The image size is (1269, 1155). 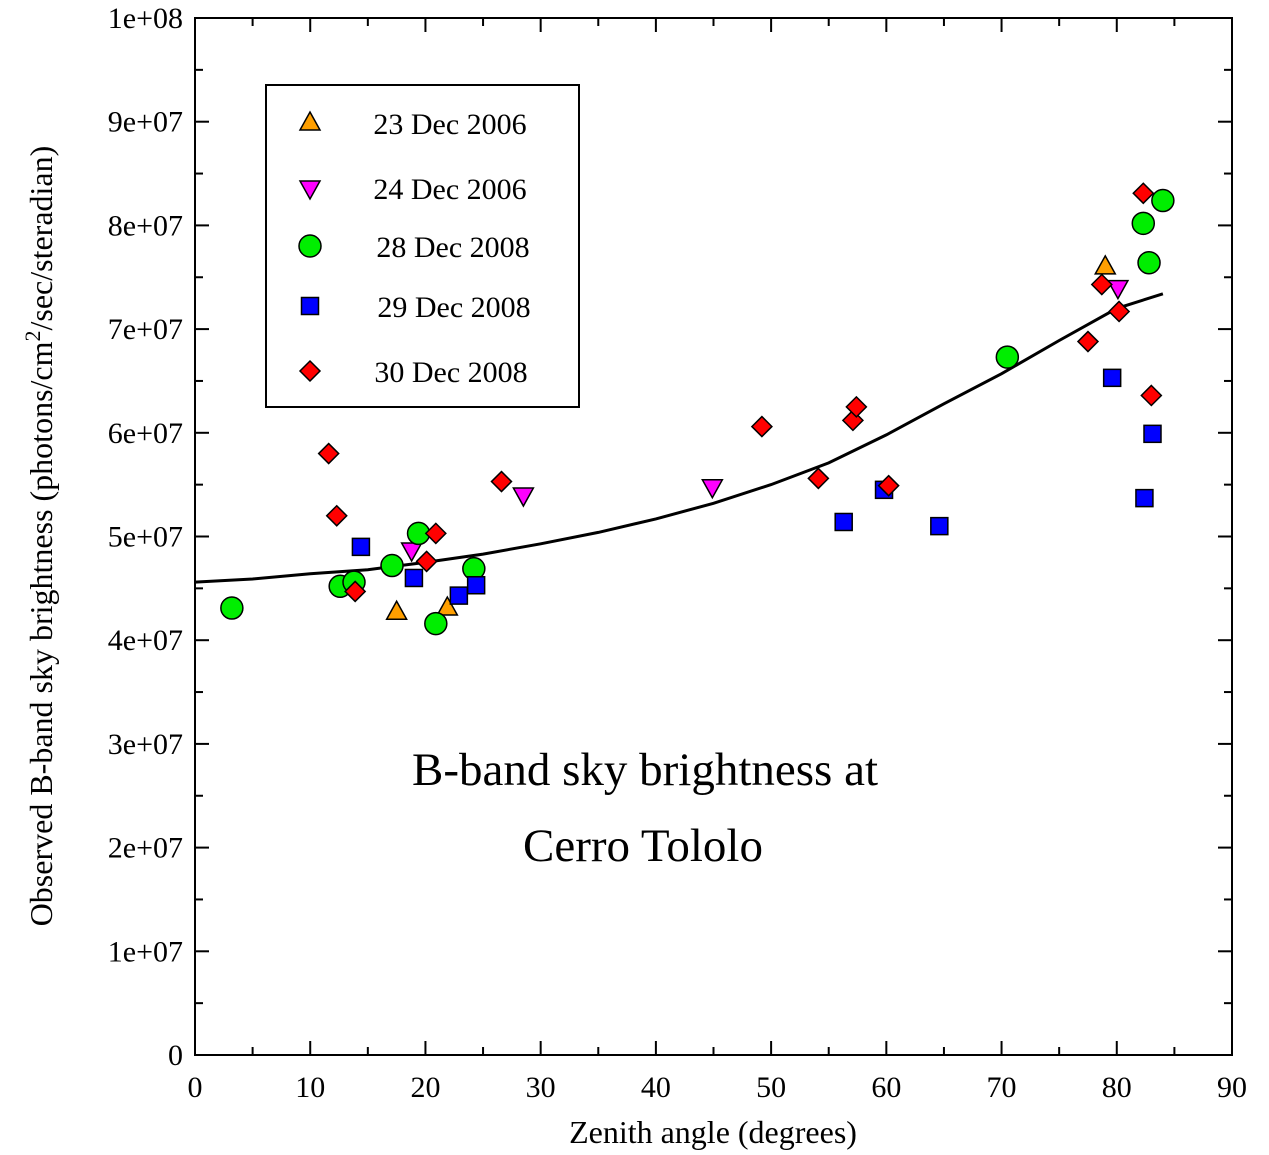 I want to click on legend-label: 30 Dec 2008, so click(x=450, y=372).